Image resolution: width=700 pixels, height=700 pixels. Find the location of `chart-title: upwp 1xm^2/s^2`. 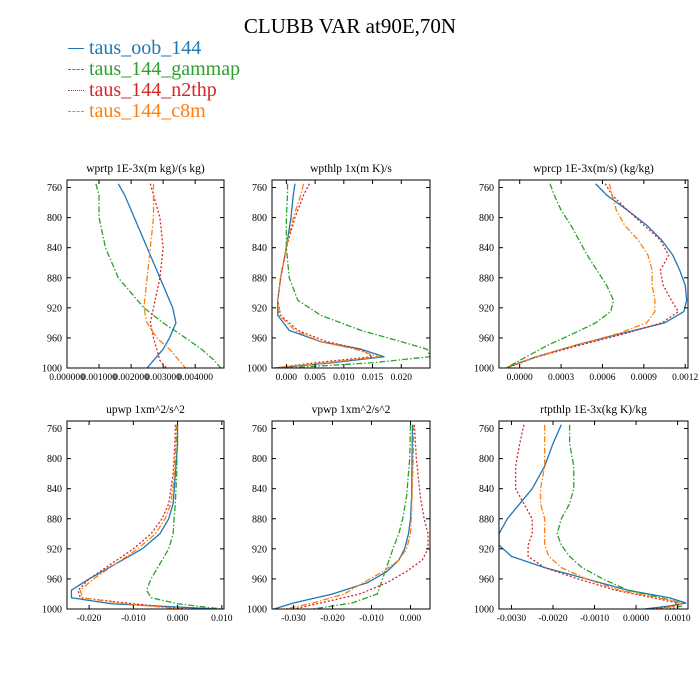

chart-title: upwp 1xm^2/s^2 is located at coordinates (145, 410).